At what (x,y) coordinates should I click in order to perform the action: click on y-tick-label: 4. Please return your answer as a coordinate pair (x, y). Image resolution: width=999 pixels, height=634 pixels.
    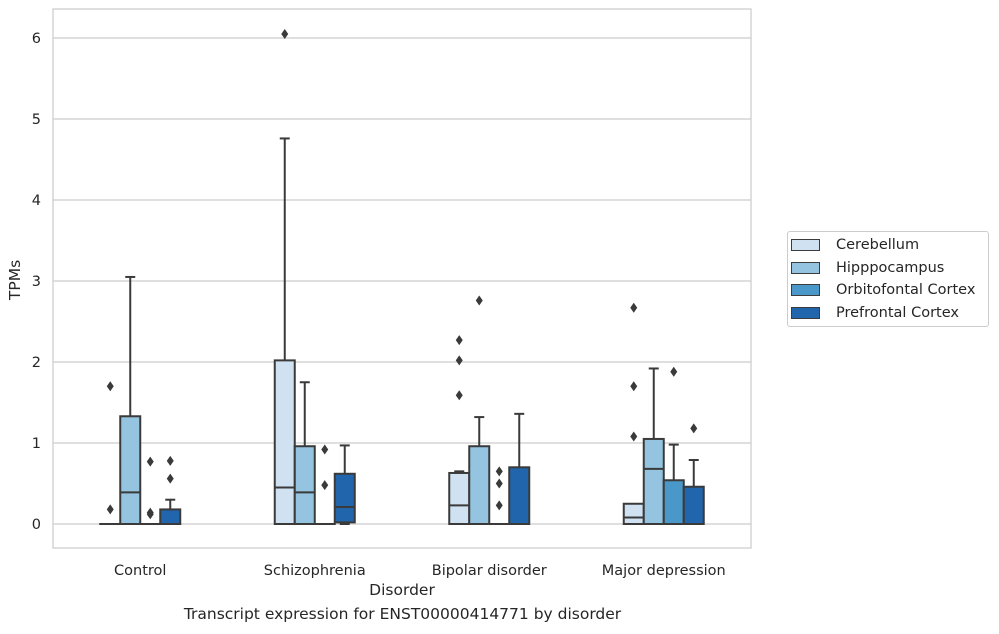
    Looking at the image, I should click on (36, 201).